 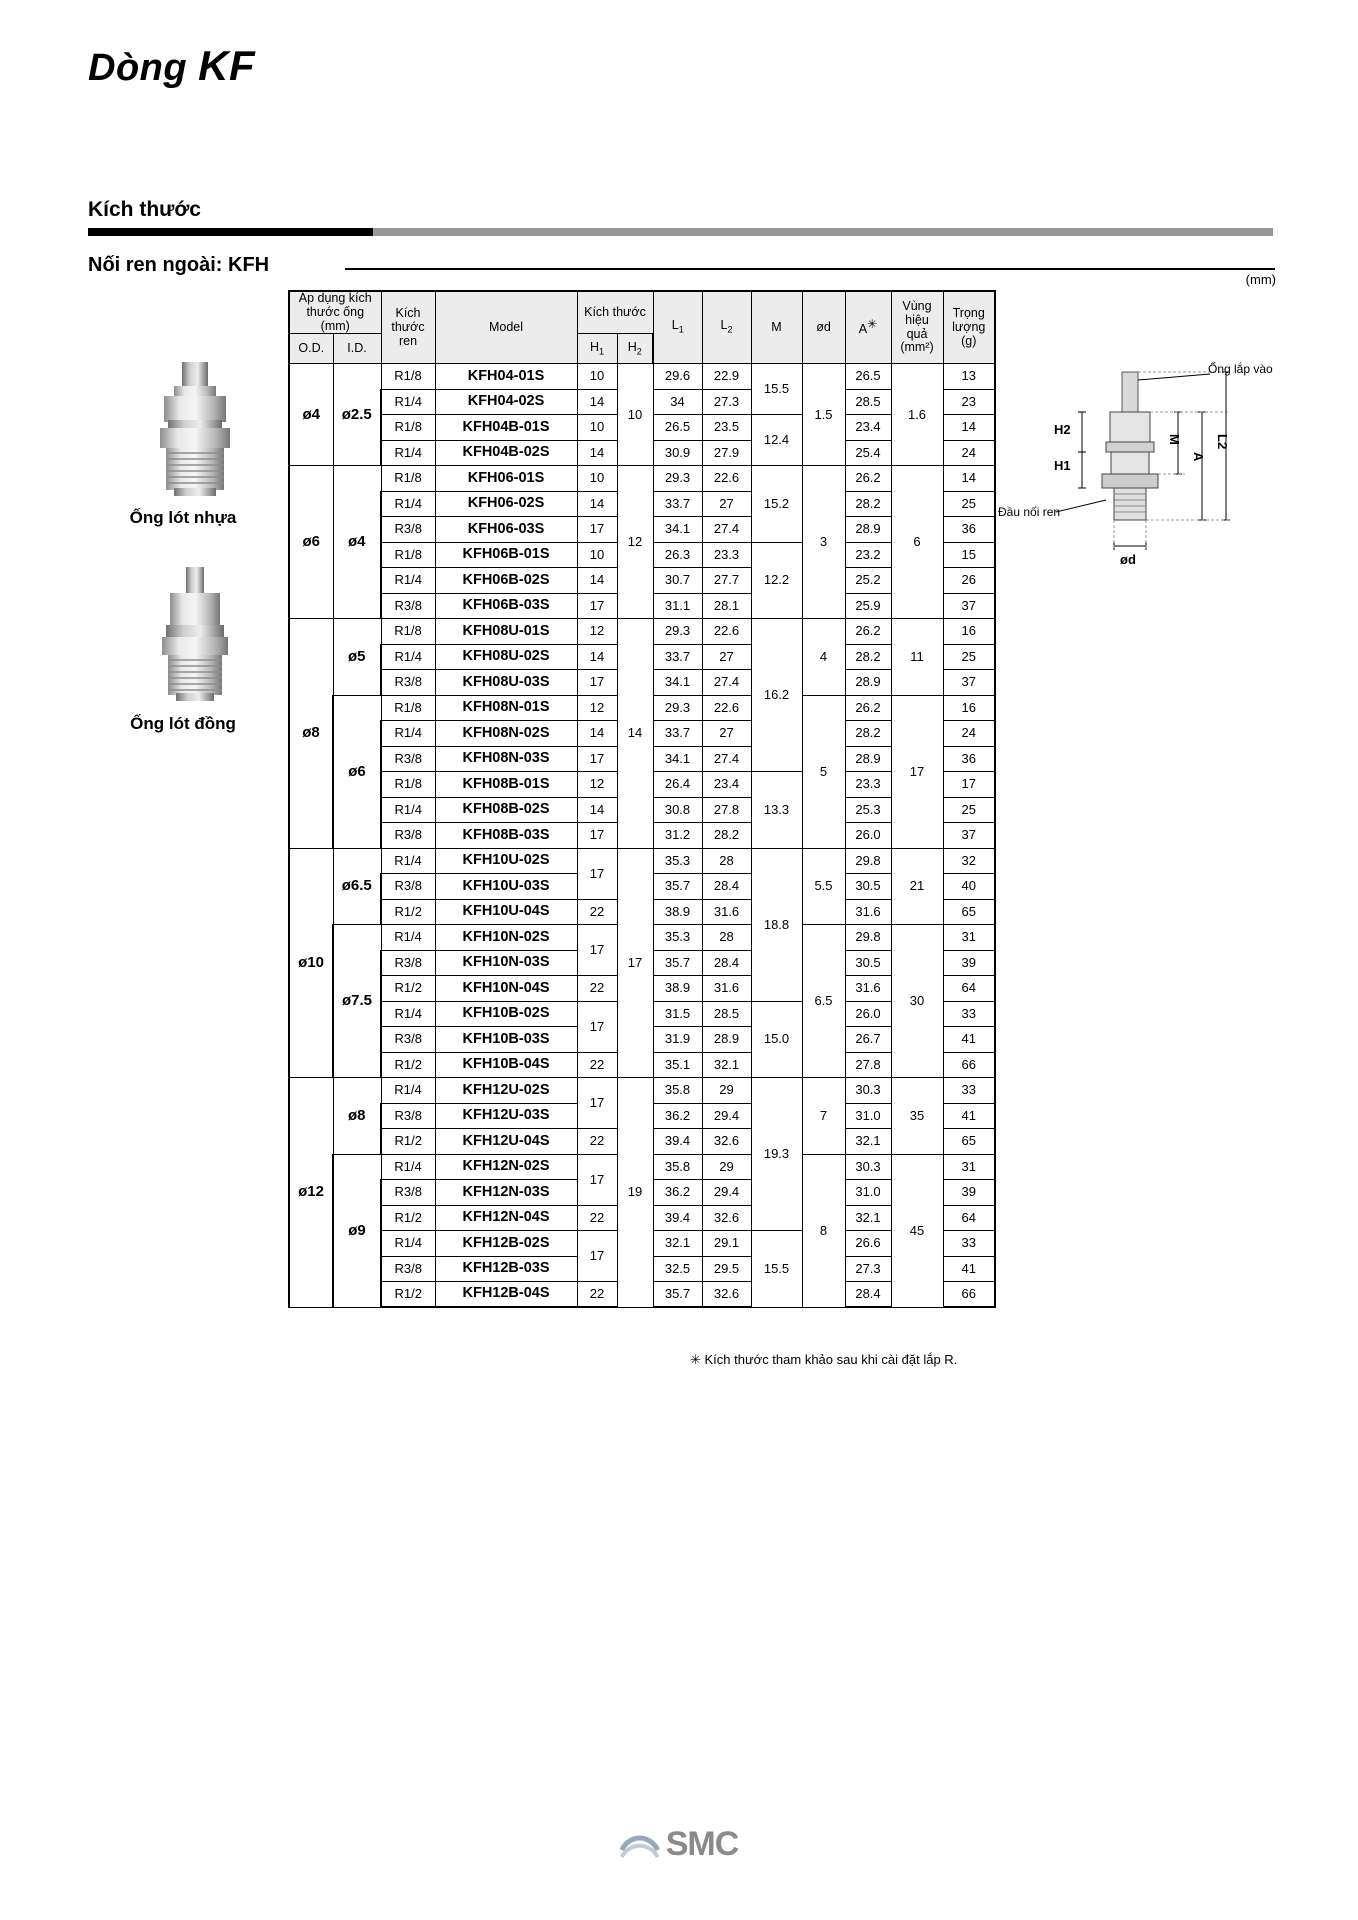 What do you see at coordinates (868, 504) in the screenshot?
I see `cell-a: 28.2` at bounding box center [868, 504].